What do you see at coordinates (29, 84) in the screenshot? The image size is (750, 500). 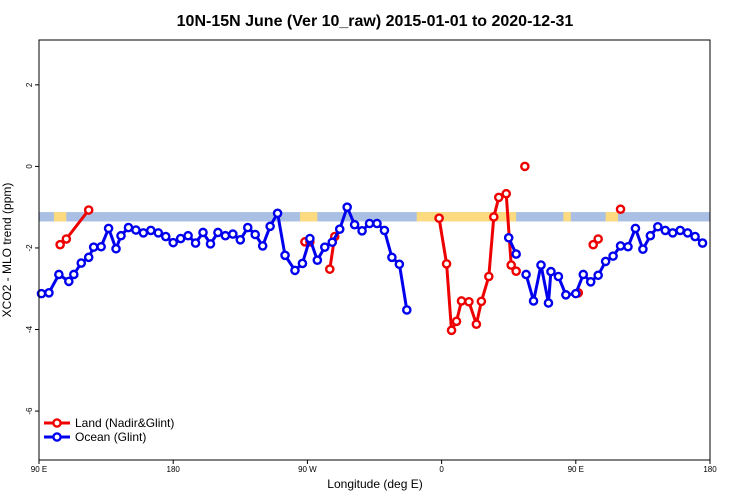 I see `y-tick-label-0: 2` at bounding box center [29, 84].